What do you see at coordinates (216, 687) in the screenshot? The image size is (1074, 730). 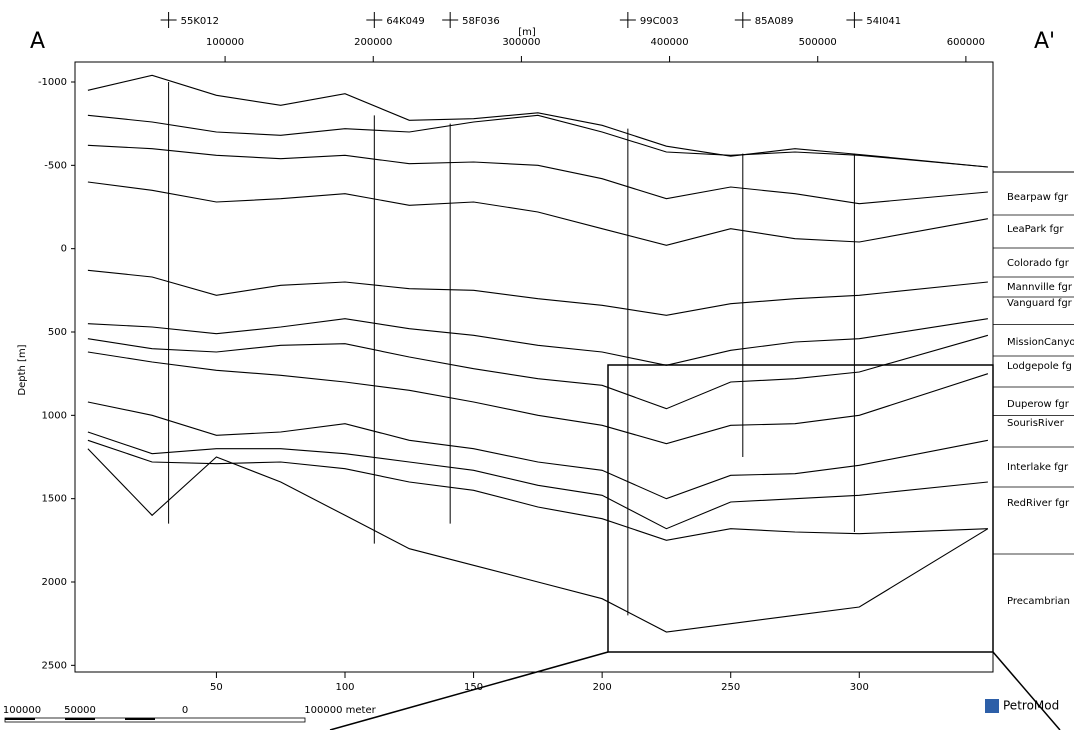 I see `x-tick-label: 50` at bounding box center [216, 687].